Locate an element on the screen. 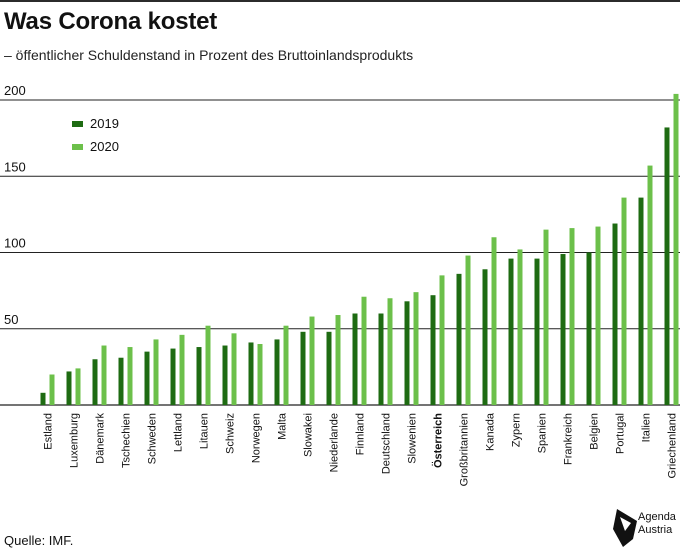  x-tick-label: Deutschland is located at coordinates (387, 443).